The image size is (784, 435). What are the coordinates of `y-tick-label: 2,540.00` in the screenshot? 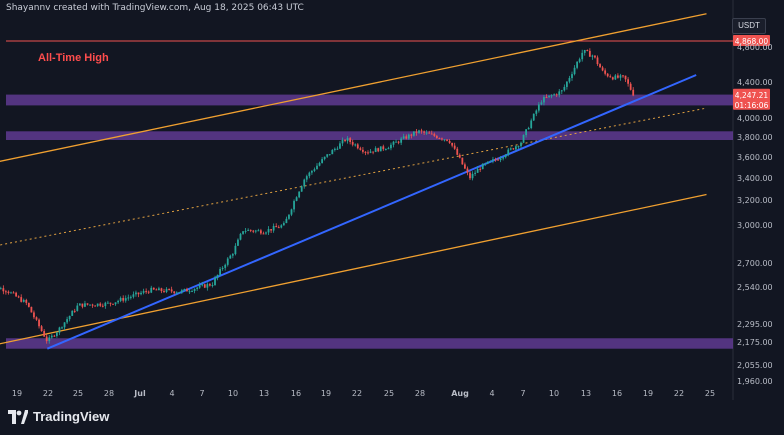 It's located at (755, 287).